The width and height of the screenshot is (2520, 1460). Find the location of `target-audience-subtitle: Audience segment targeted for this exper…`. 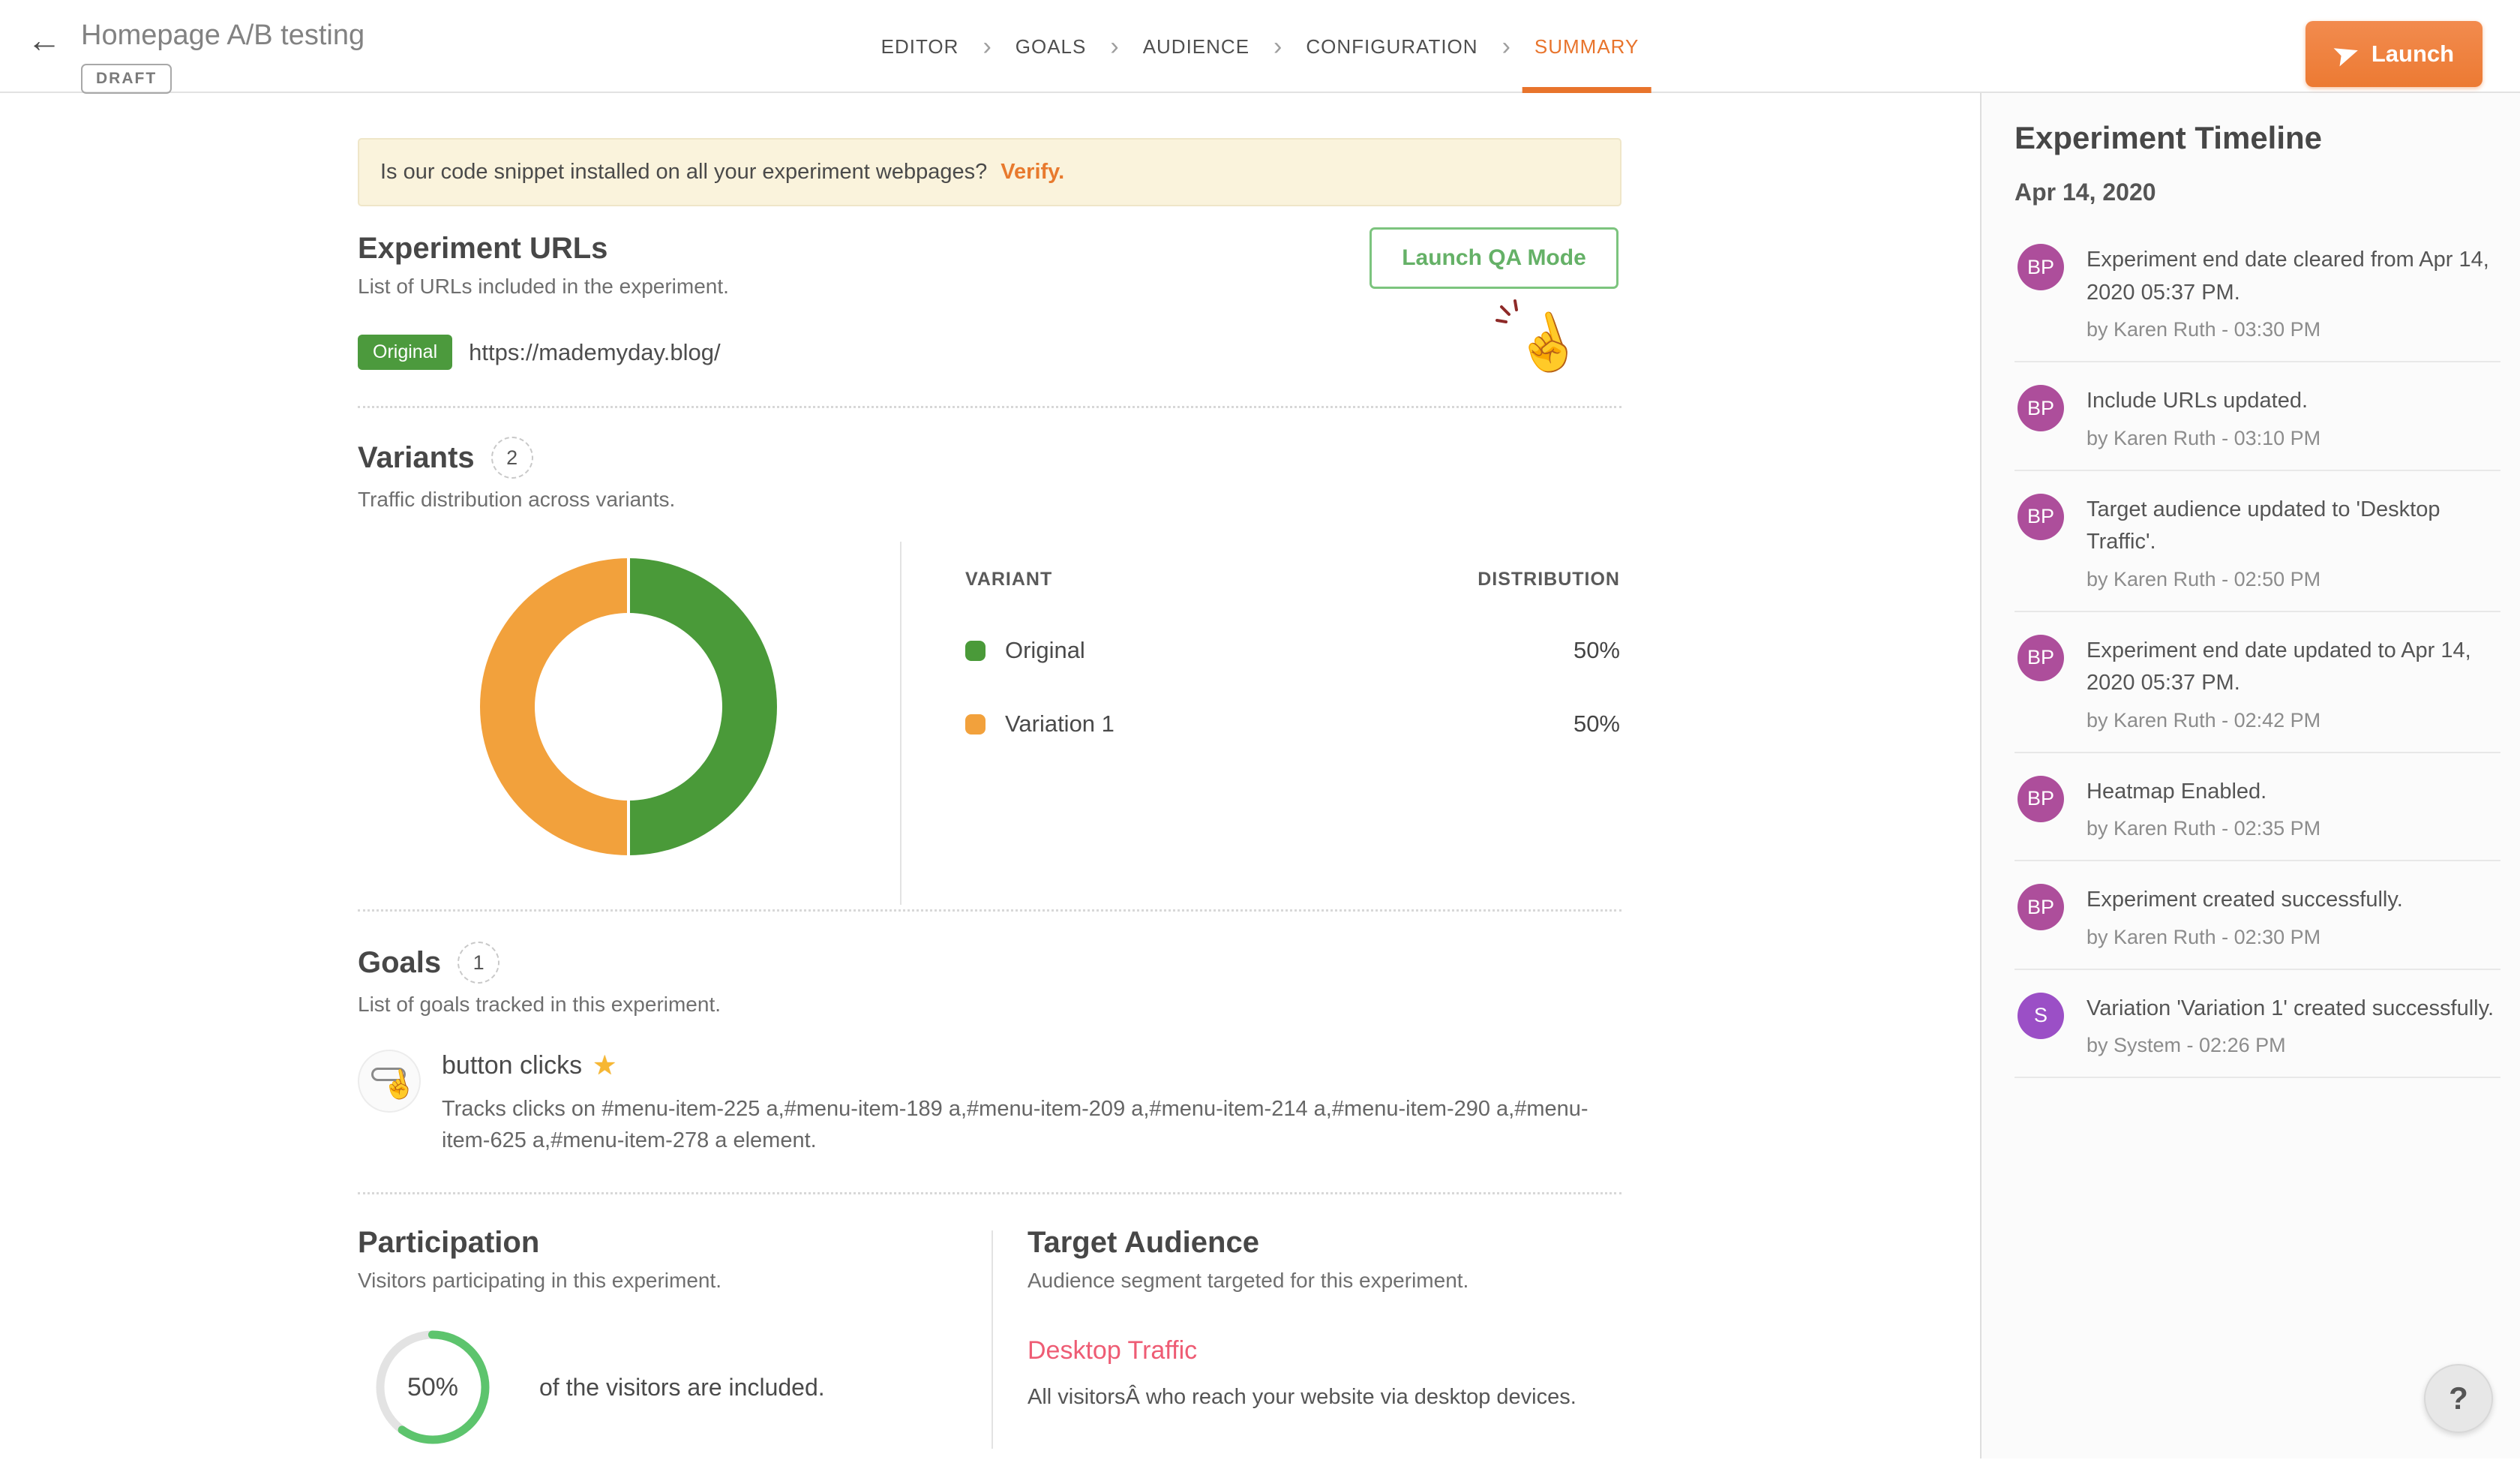

target-audience-subtitle: Audience segment targeted for this exper… is located at coordinates (1248, 1281).